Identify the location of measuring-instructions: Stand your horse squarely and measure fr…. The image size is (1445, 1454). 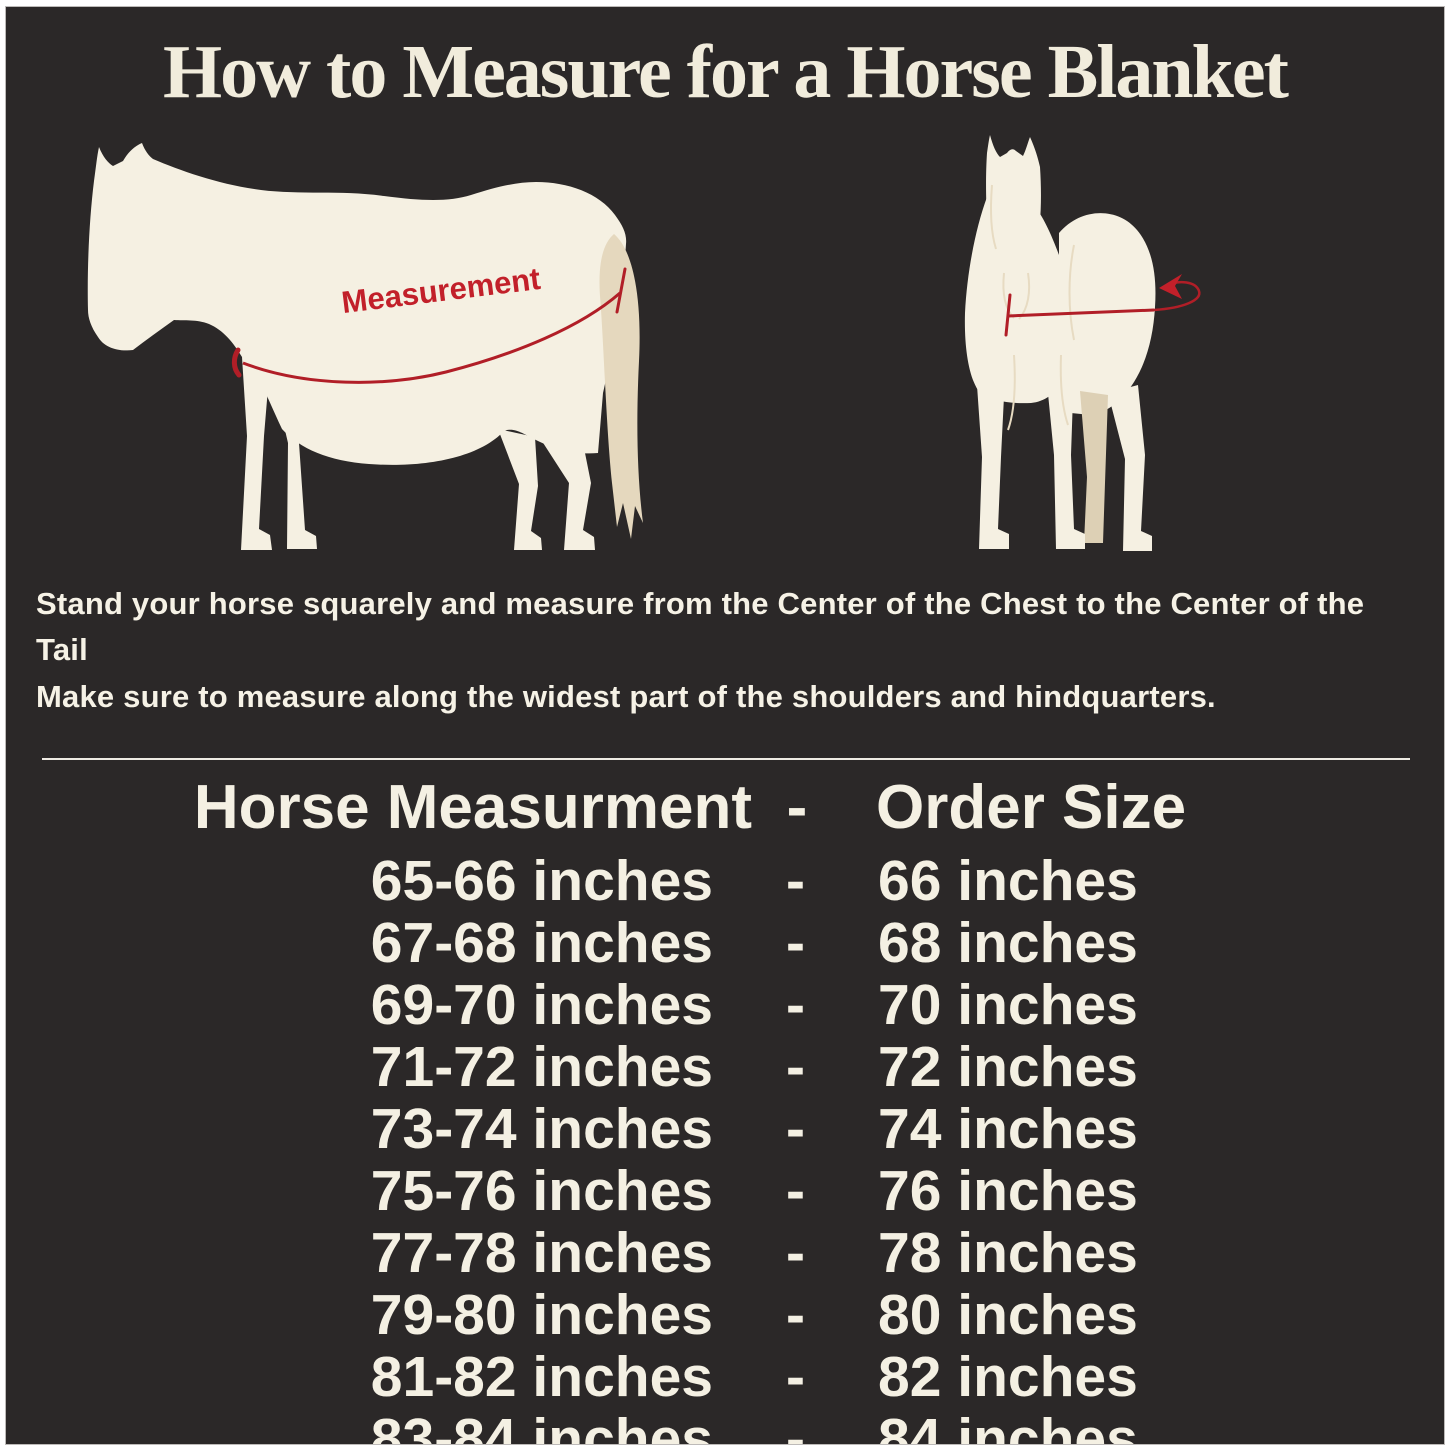
(726, 651).